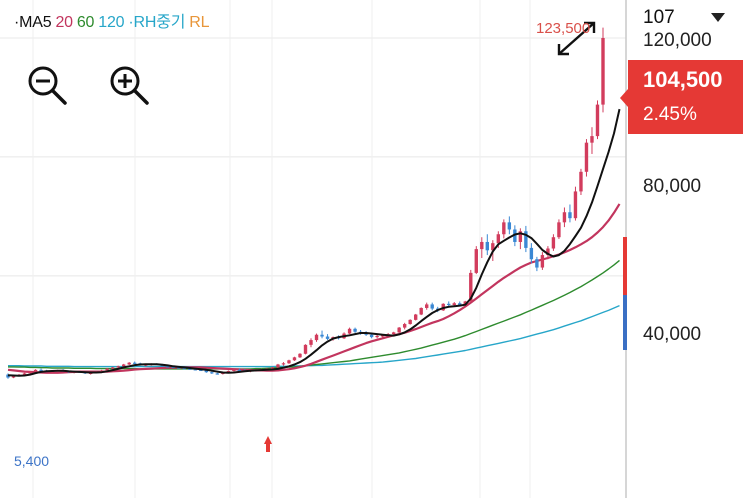 The image size is (743, 498). Describe the element at coordinates (32, 461) in the screenshot. I see `min-price-label: 5,400` at that location.